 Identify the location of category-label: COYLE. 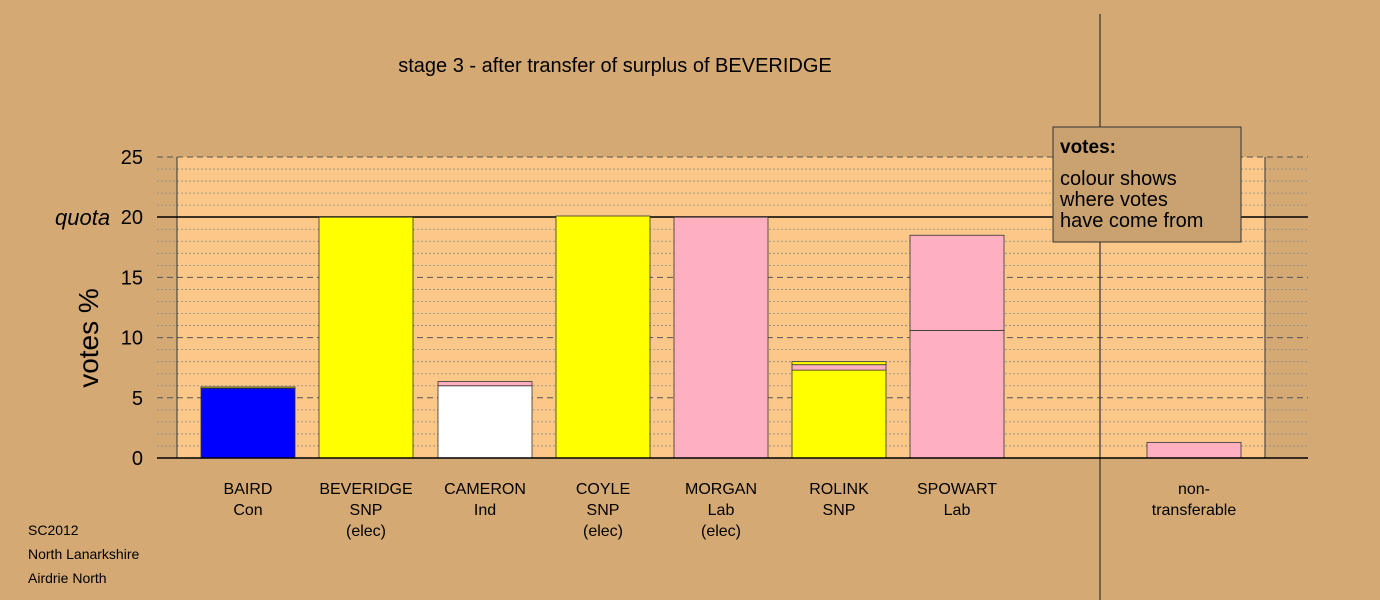
(603, 489).